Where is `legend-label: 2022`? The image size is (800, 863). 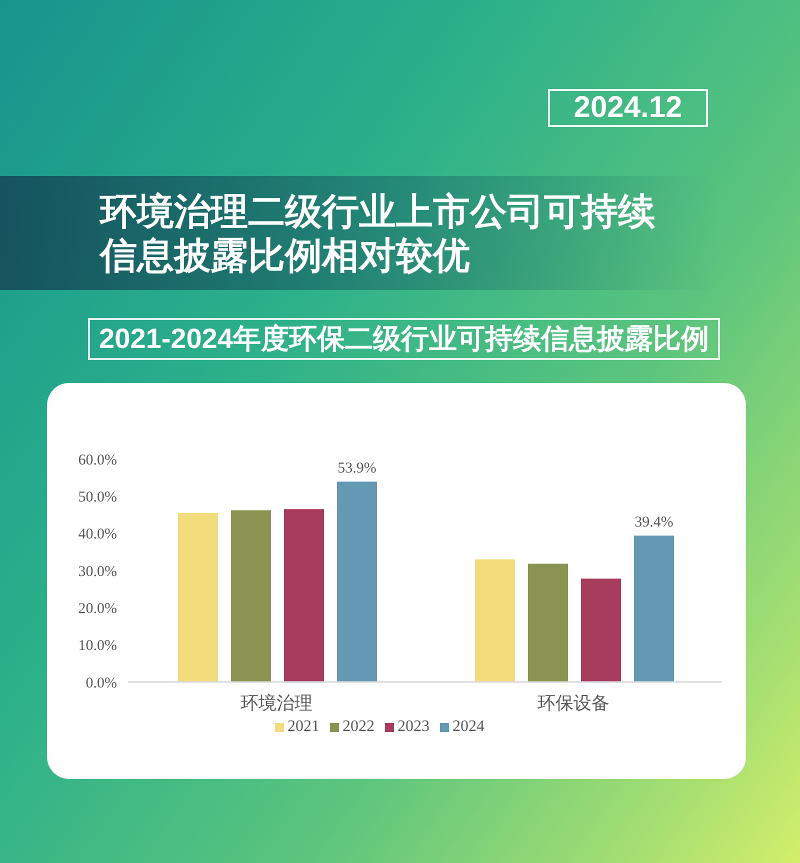
legend-label: 2022 is located at coordinates (358, 726).